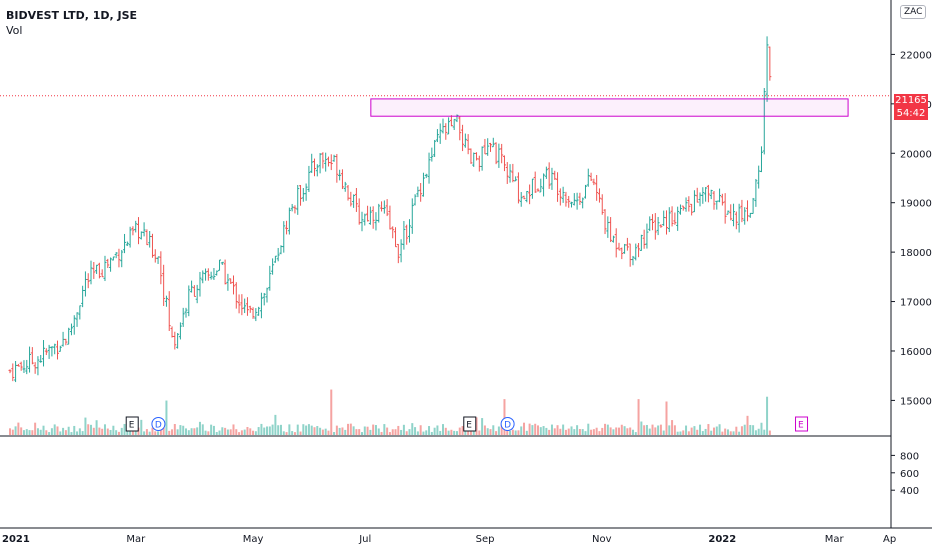  What do you see at coordinates (602, 539) in the screenshot?
I see `time-tick-label: Nov` at bounding box center [602, 539].